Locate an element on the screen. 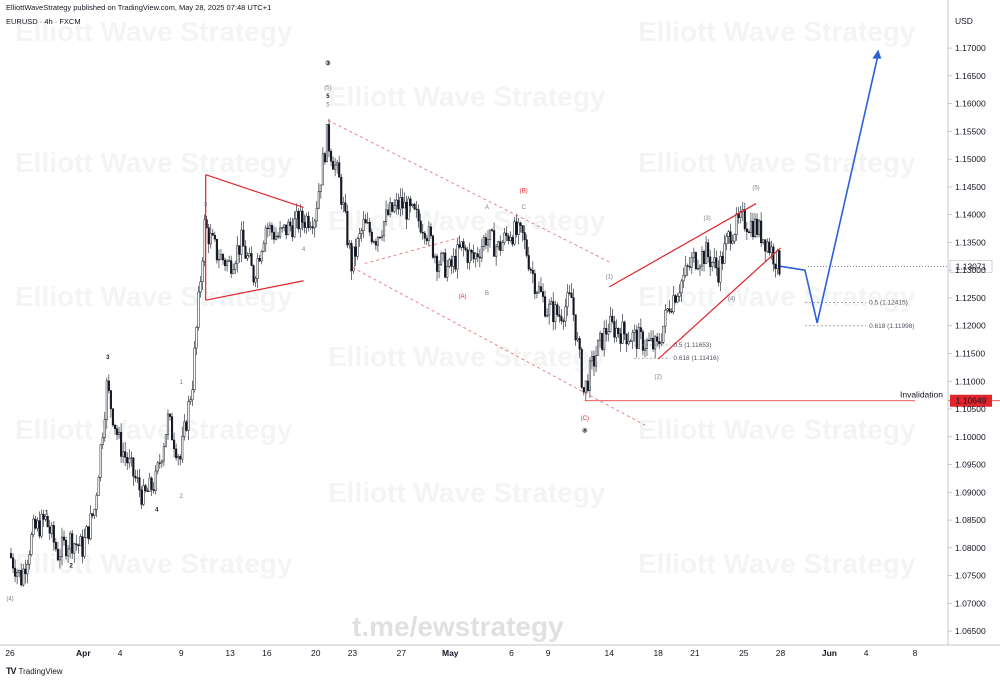 This screenshot has width=1000, height=681. time-tick-label: Apr is located at coordinates (83, 653).